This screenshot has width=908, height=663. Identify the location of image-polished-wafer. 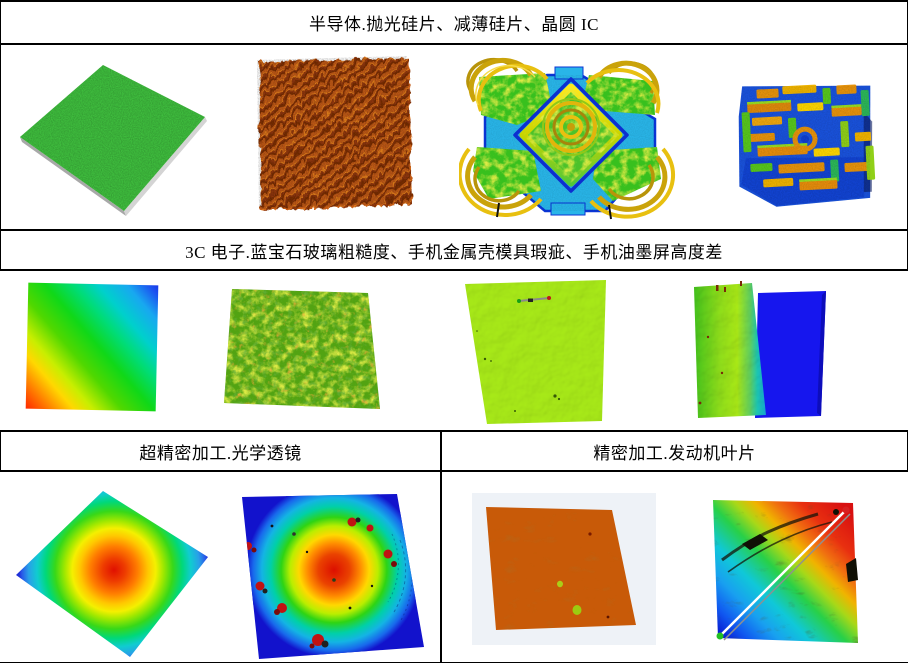
(113, 140).